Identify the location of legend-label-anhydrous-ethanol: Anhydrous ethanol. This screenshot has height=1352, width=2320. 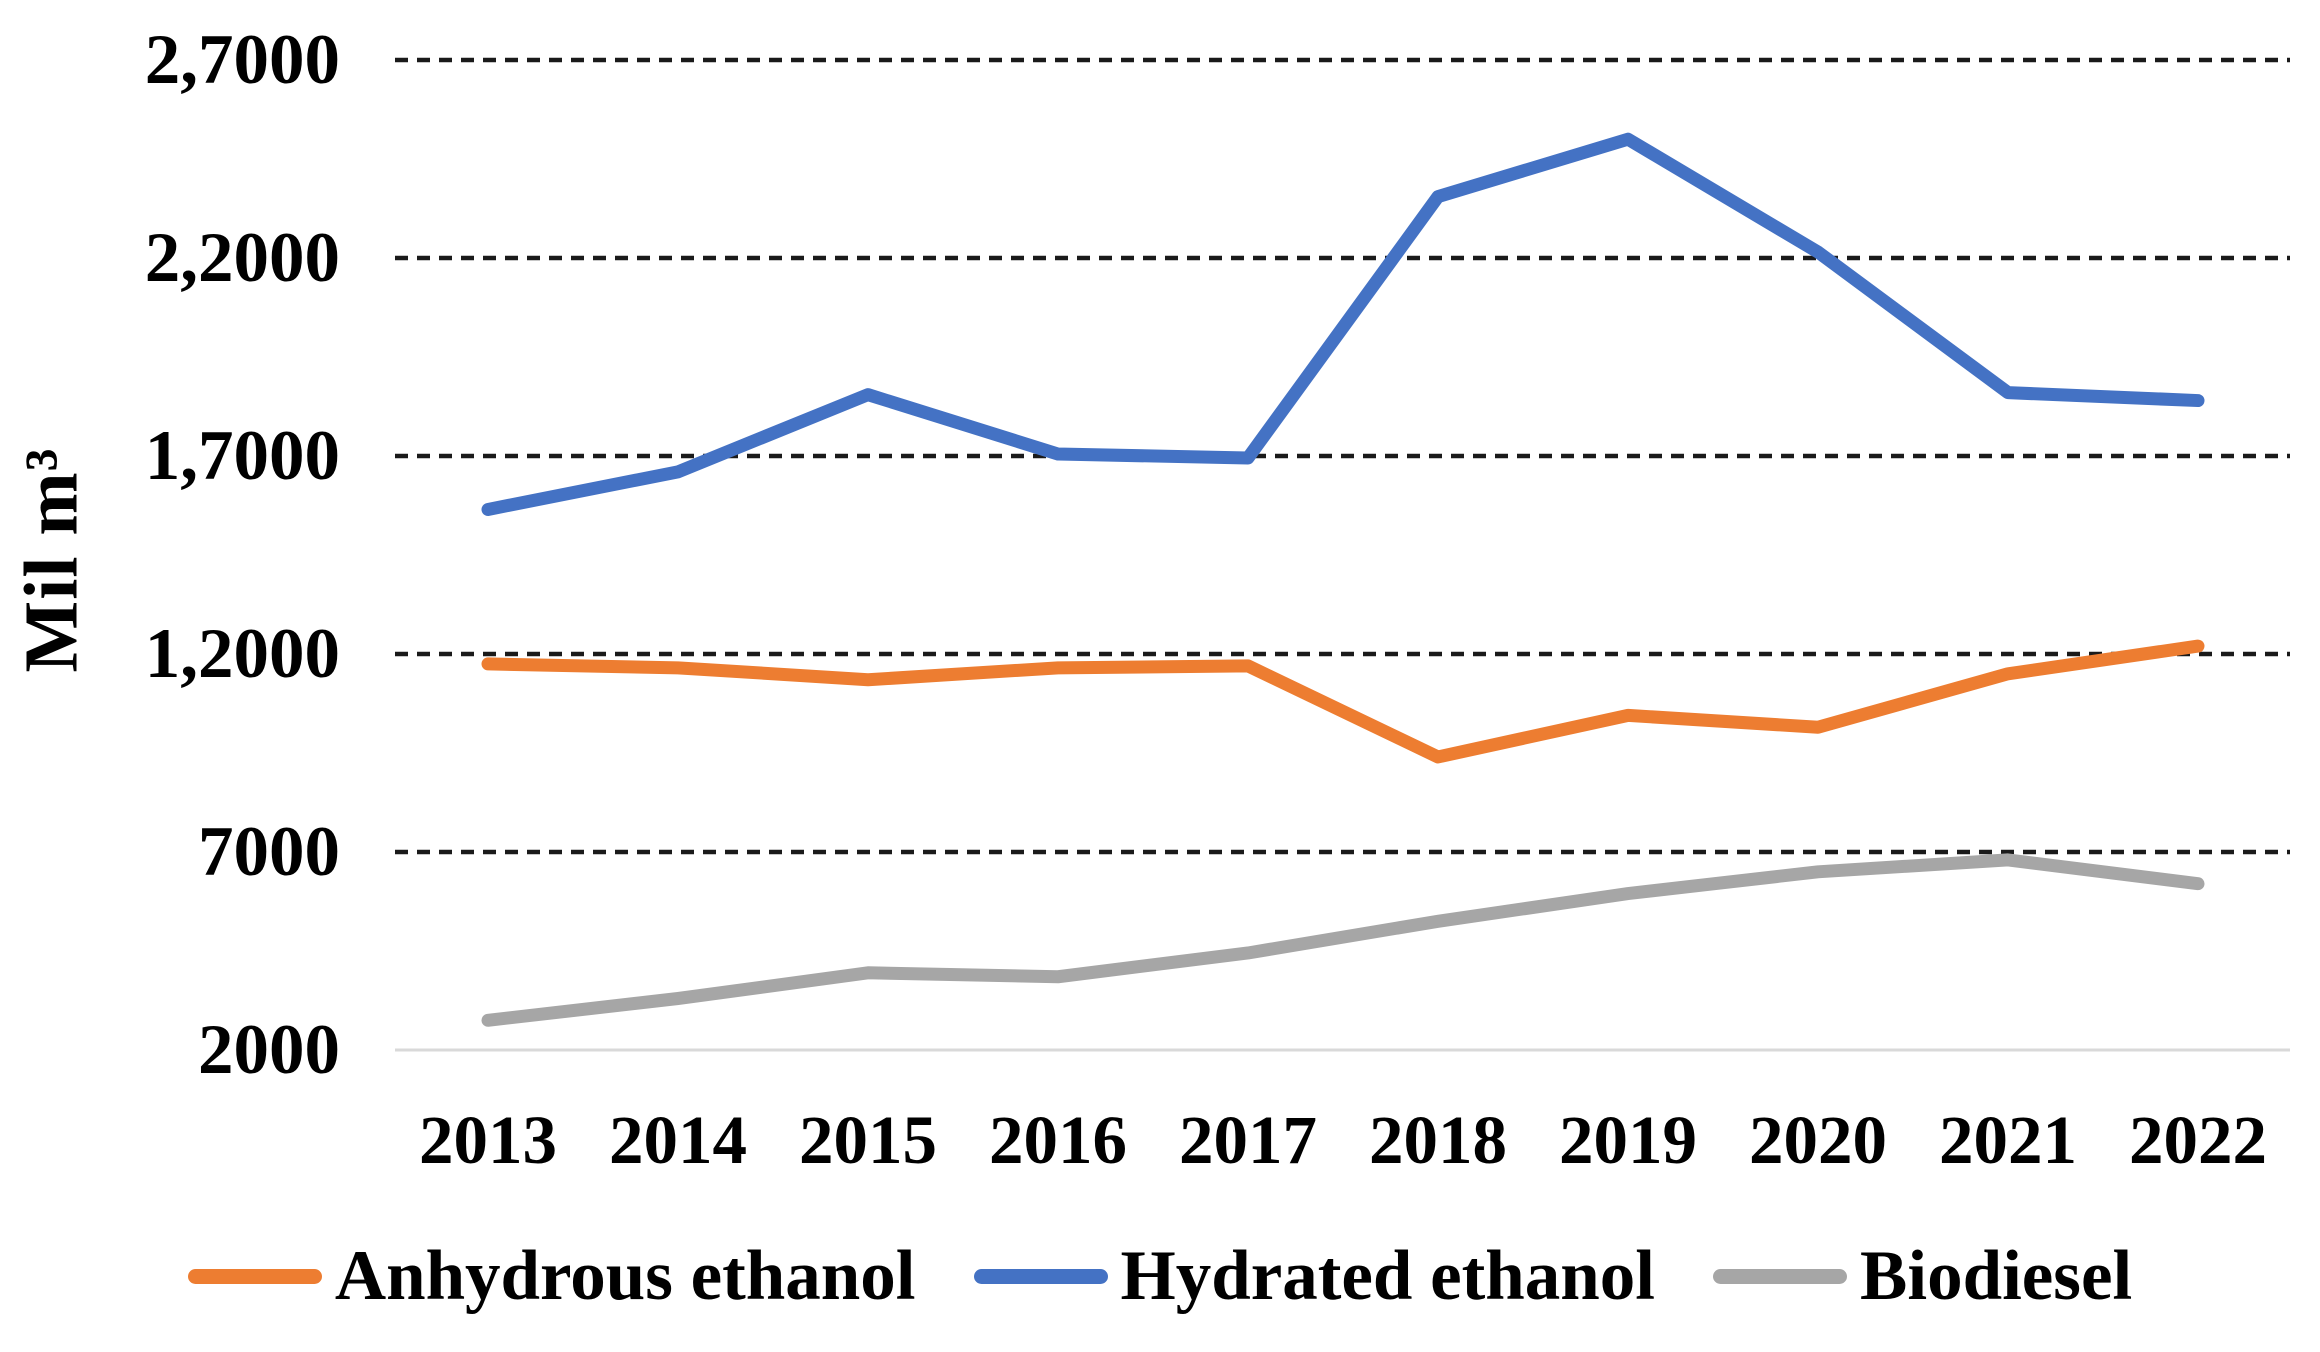
(625, 1276).